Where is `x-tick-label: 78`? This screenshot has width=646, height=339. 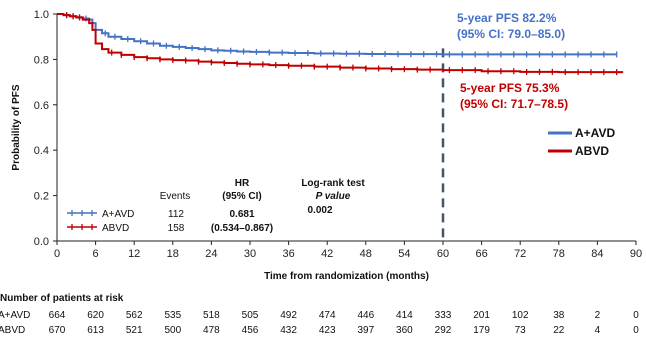 x-tick-label: 78 is located at coordinates (559, 254).